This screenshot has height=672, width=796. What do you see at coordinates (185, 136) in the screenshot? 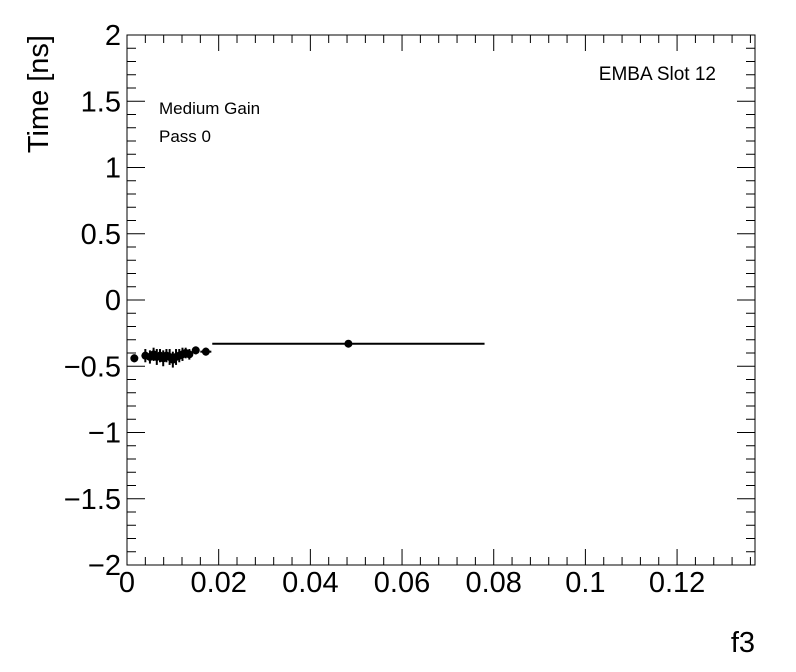
I see `pass-annotation: Pass 0` at bounding box center [185, 136].